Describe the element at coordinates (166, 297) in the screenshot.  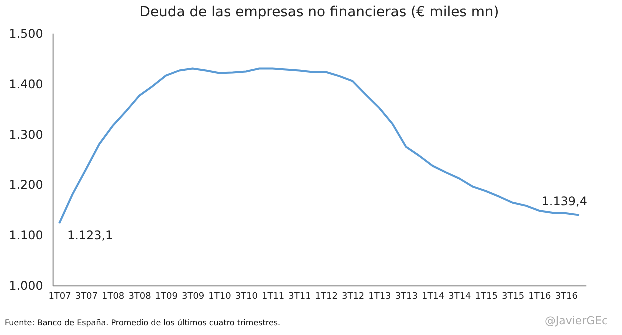
I see `x-tick-label: 1T09` at that location.